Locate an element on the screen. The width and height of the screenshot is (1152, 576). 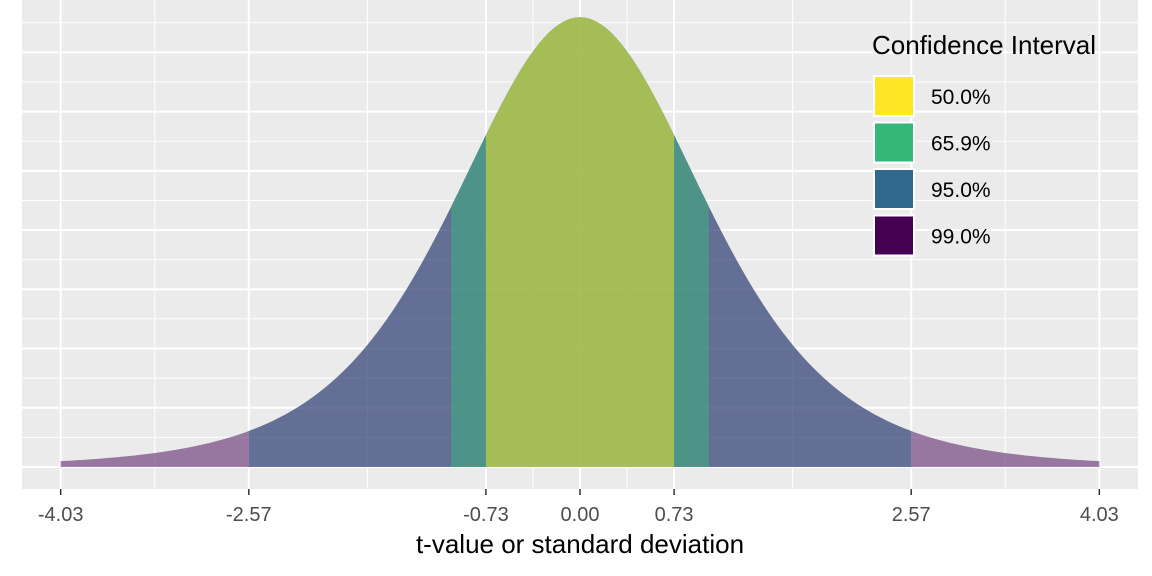
x-tick-label: -2.57 is located at coordinates (249, 515).